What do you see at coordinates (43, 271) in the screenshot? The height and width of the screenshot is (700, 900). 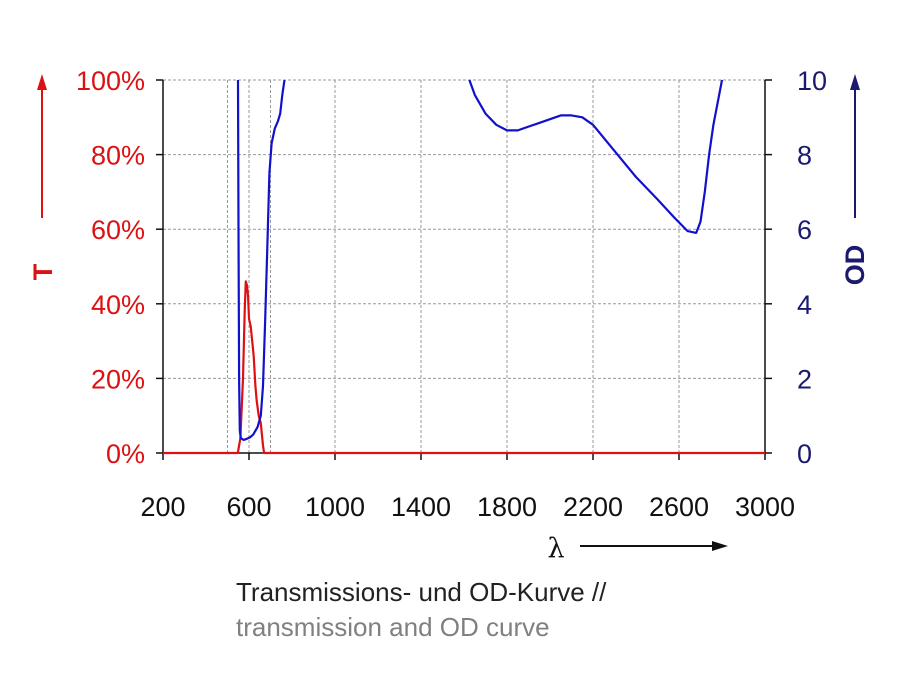 I see `left-axis-label: T` at bounding box center [43, 271].